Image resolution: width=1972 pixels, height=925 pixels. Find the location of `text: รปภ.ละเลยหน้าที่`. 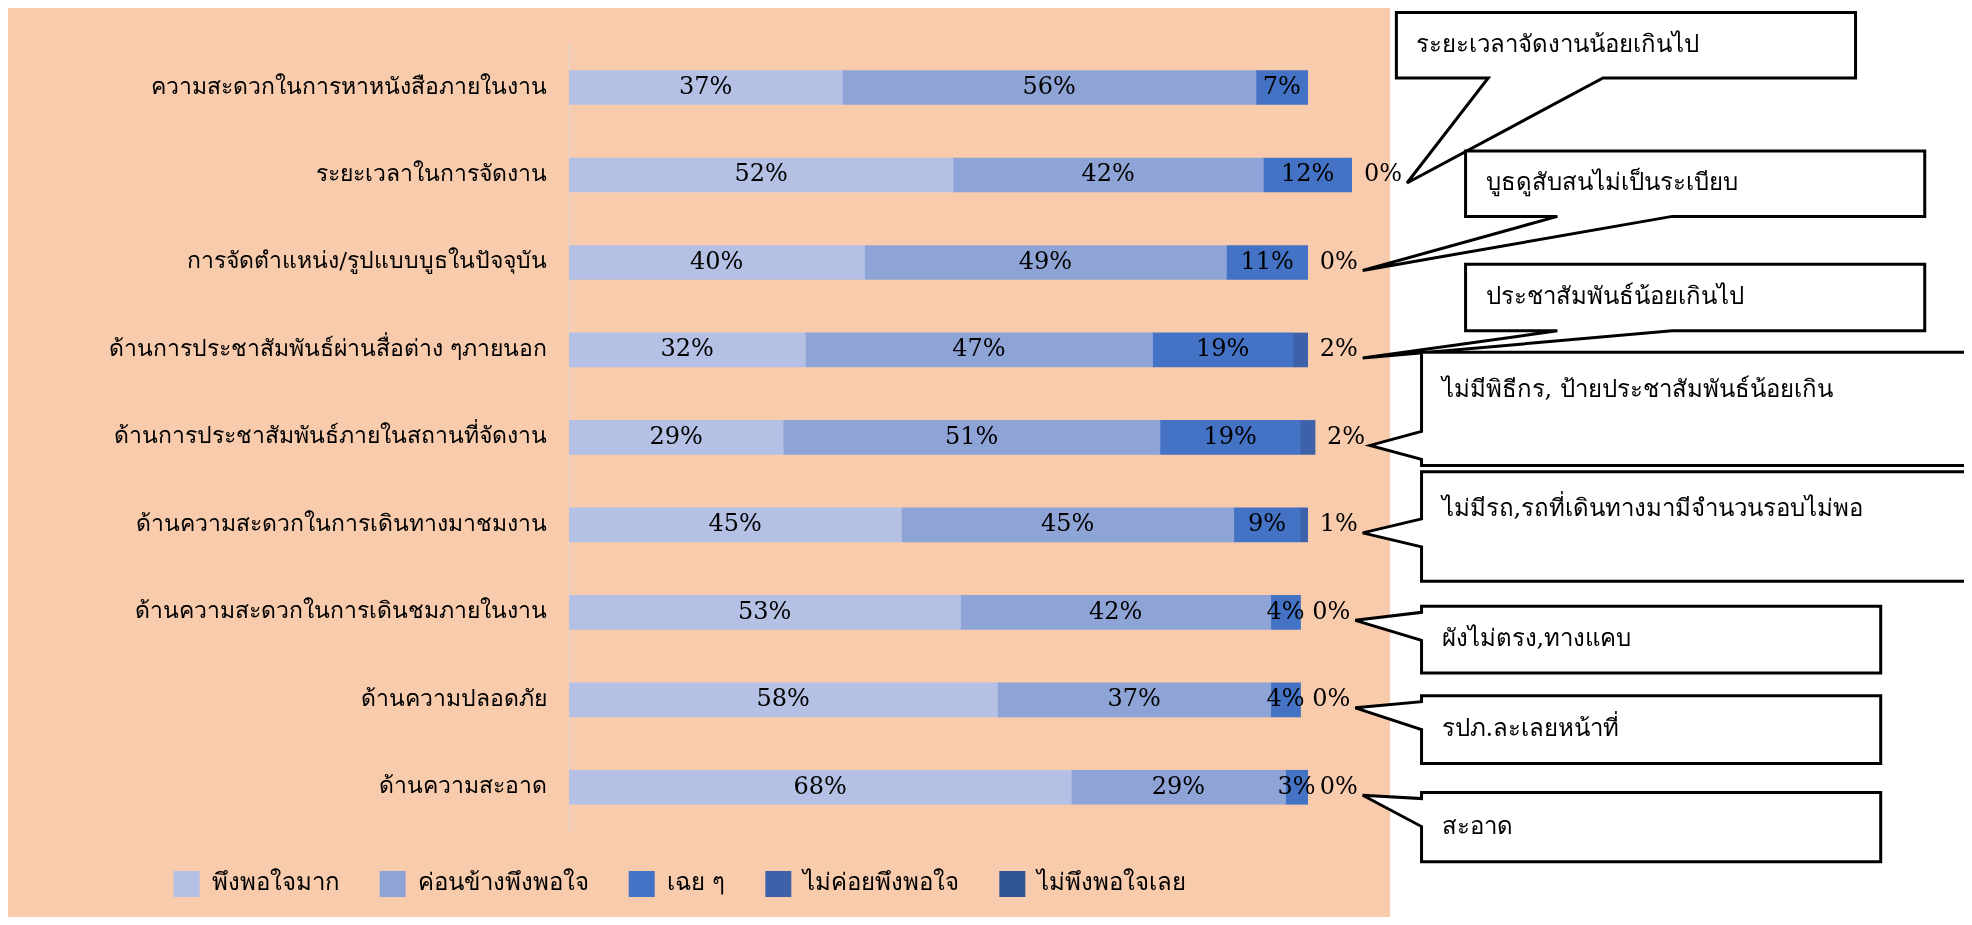

text: รปภ.ละเลยหน้าที่ is located at coordinates (1530, 727).